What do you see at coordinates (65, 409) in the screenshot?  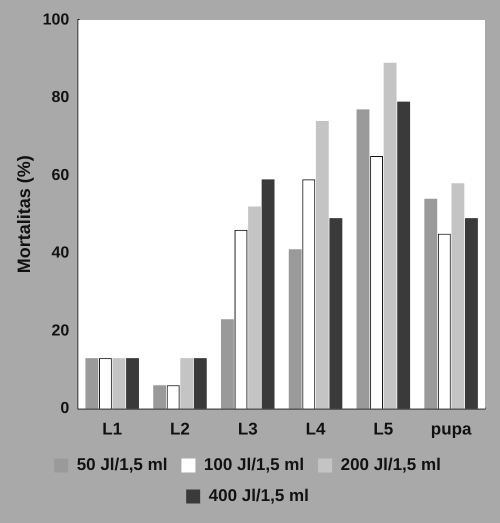 I see `y-tick-label: 0` at bounding box center [65, 409].